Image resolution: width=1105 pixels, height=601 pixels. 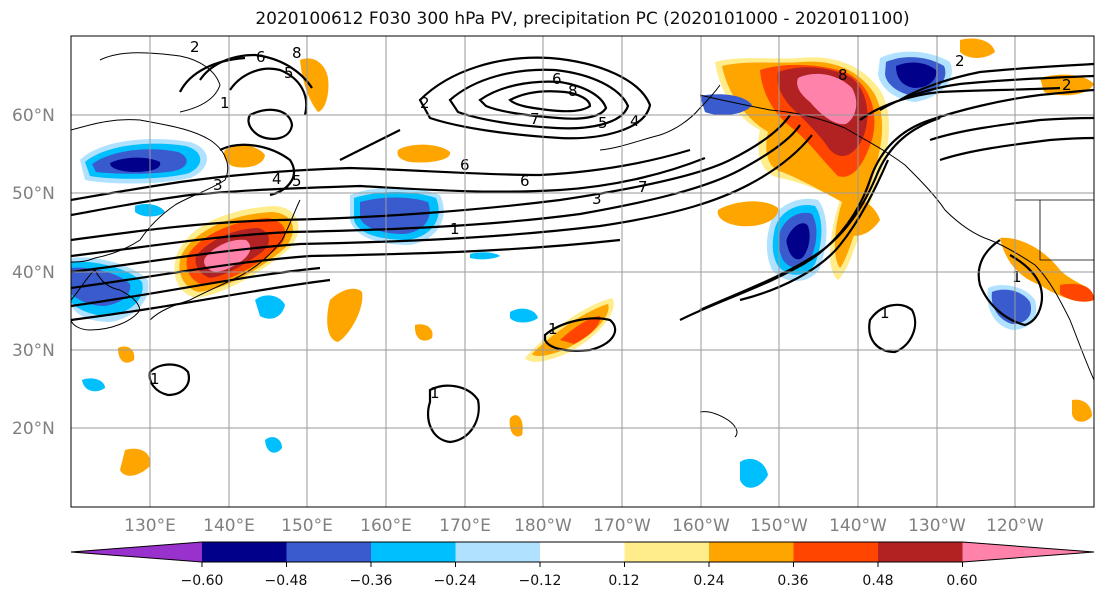 I want to click on colorbar-tick-label: −0.48, so click(x=286, y=581).